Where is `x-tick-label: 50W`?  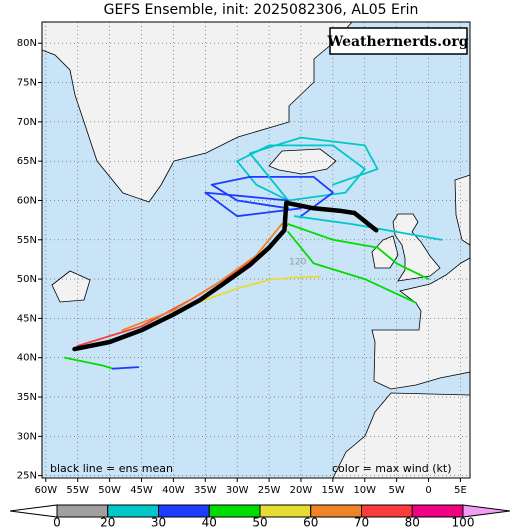
x-tick-label: 50W is located at coordinates (109, 490).